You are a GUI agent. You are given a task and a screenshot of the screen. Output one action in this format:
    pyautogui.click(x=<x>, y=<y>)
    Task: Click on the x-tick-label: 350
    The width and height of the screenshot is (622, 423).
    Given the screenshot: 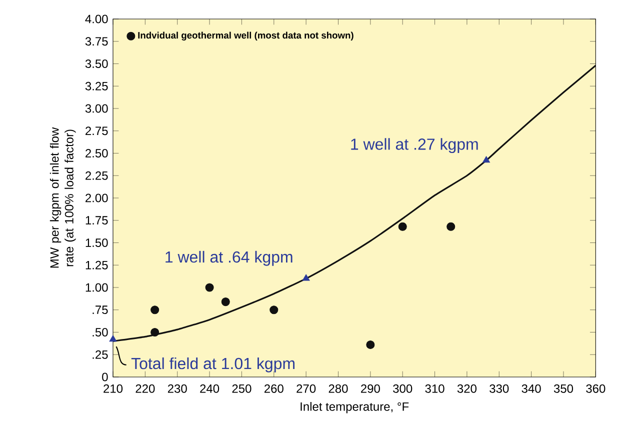 What is the action you would take?
    pyautogui.click(x=564, y=388)
    